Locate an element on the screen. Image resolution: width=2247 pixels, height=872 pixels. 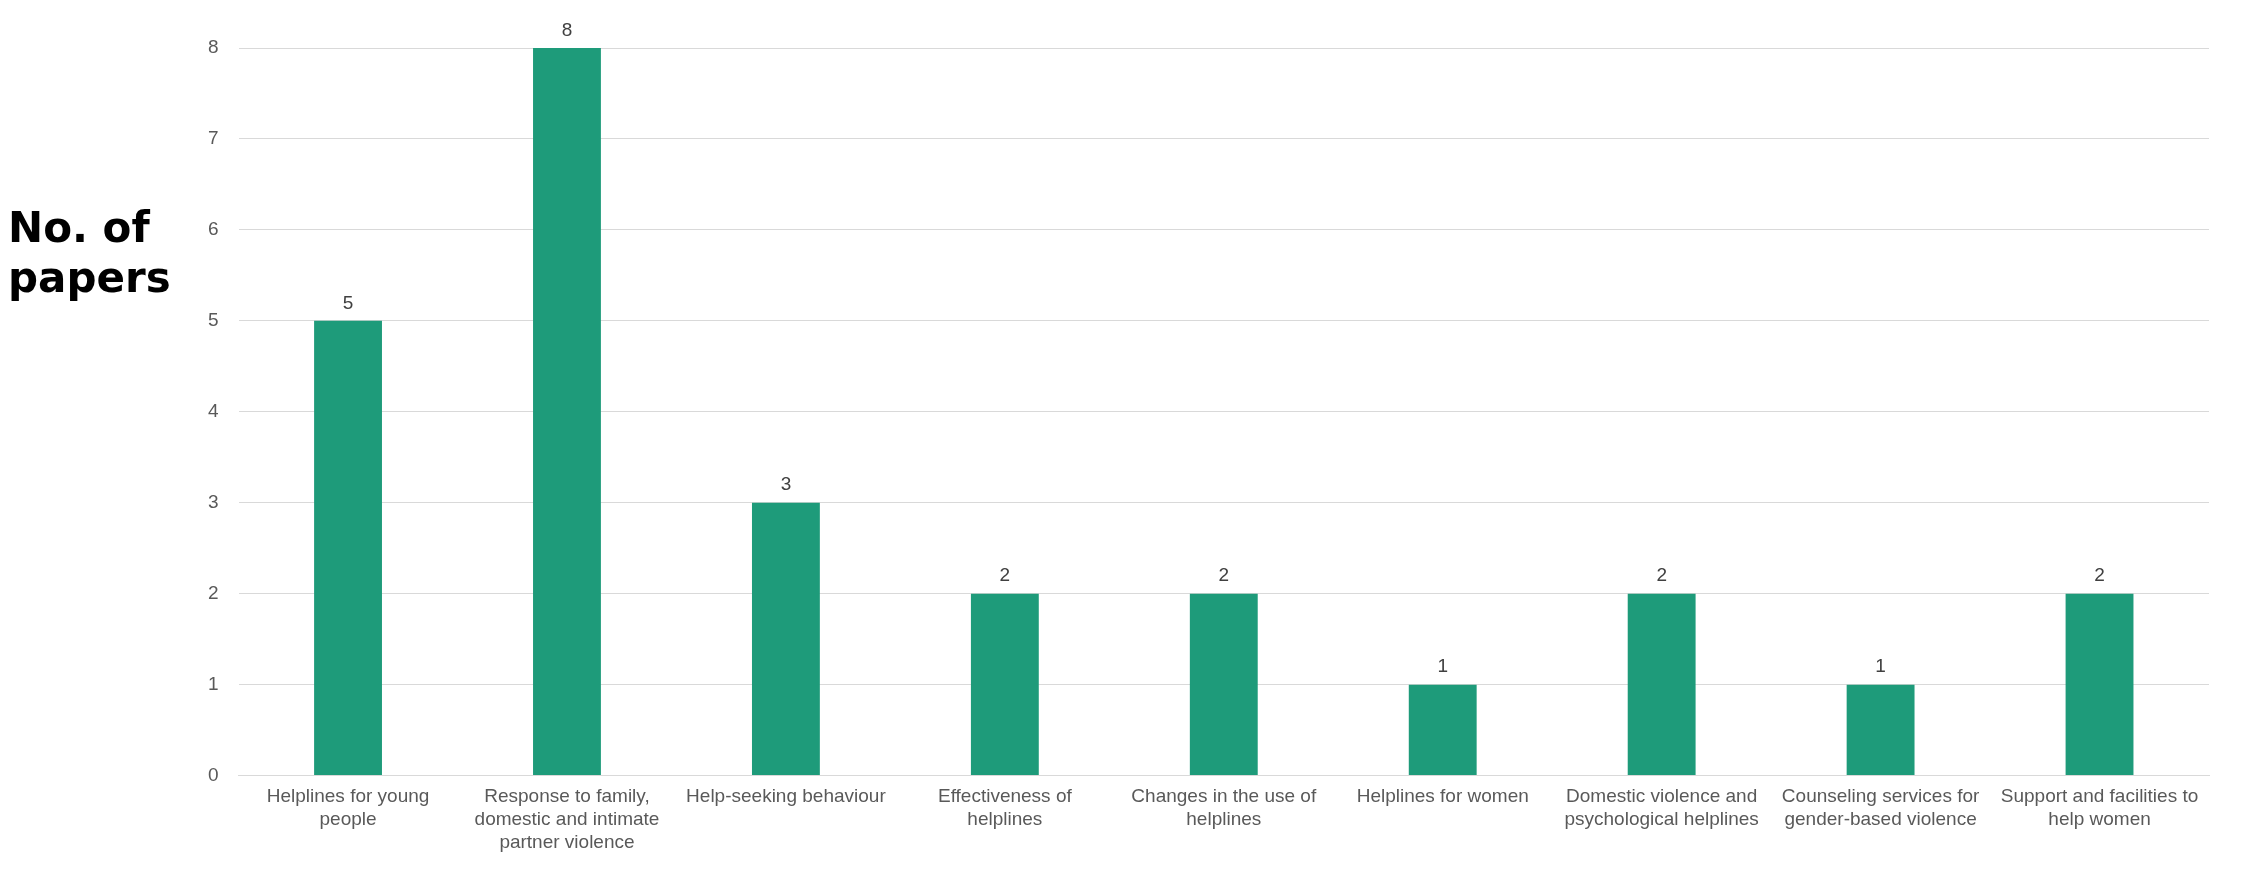
data-label: 5 is located at coordinates (348, 302).